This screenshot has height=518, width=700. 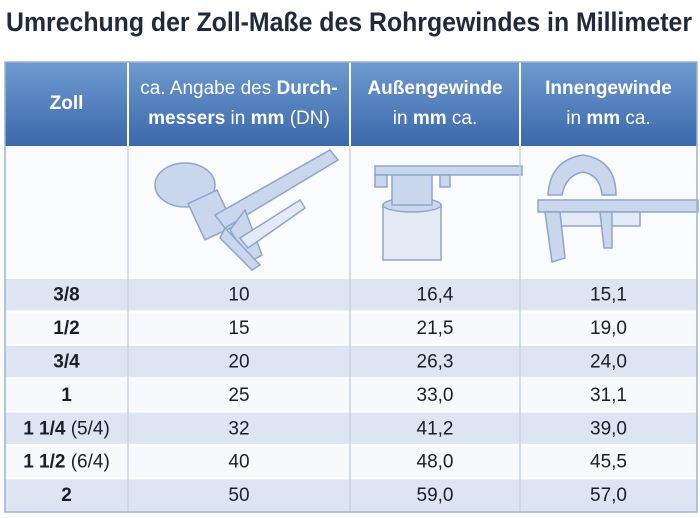 I want to click on value-cell: 15,1, so click(x=608, y=295).